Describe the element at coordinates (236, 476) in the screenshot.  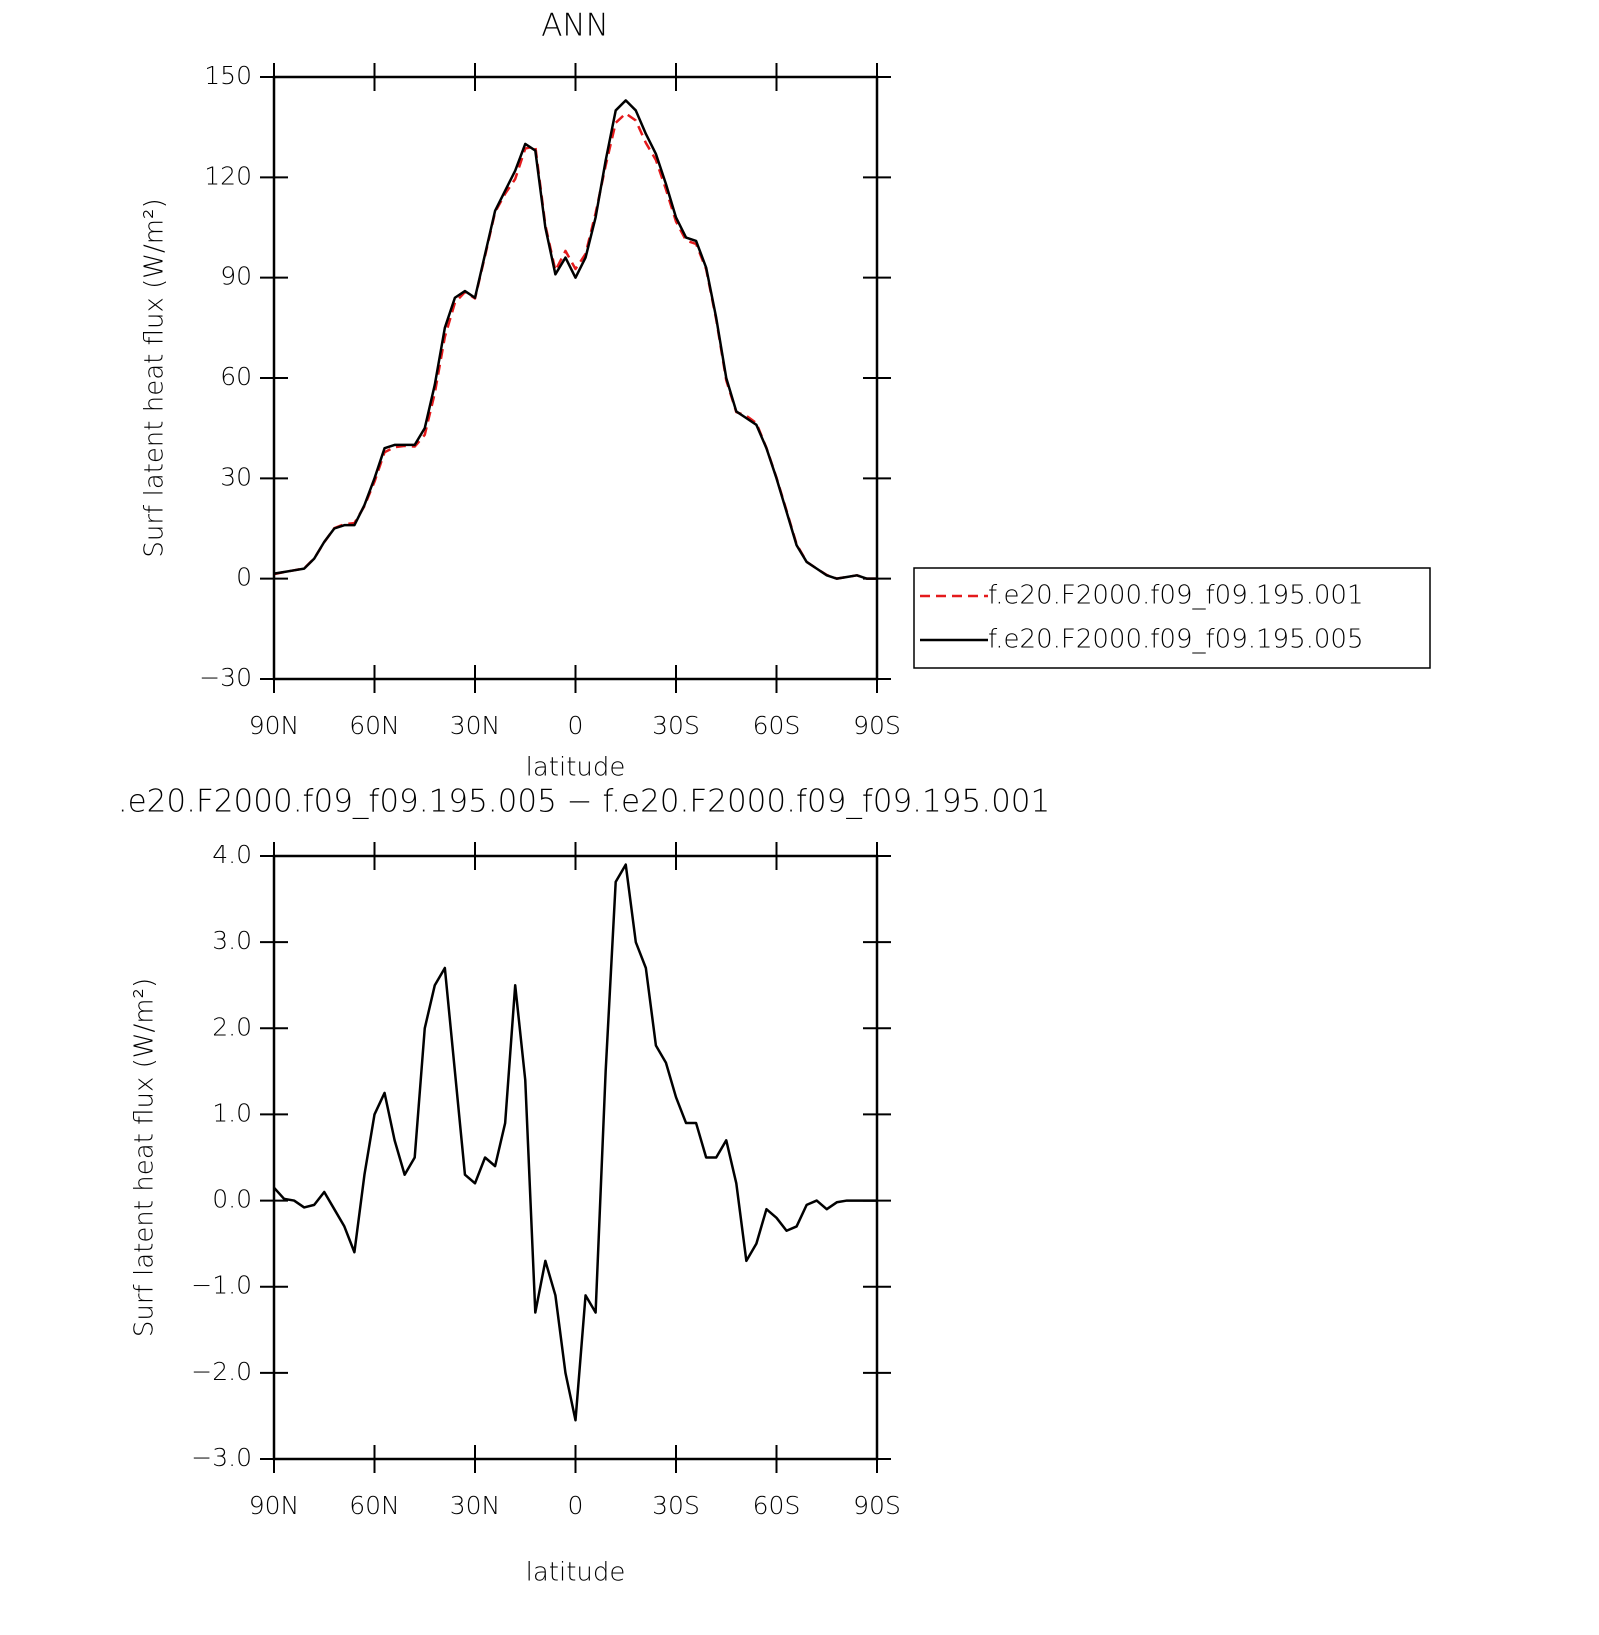
I see `y-tick-label: 30` at that location.